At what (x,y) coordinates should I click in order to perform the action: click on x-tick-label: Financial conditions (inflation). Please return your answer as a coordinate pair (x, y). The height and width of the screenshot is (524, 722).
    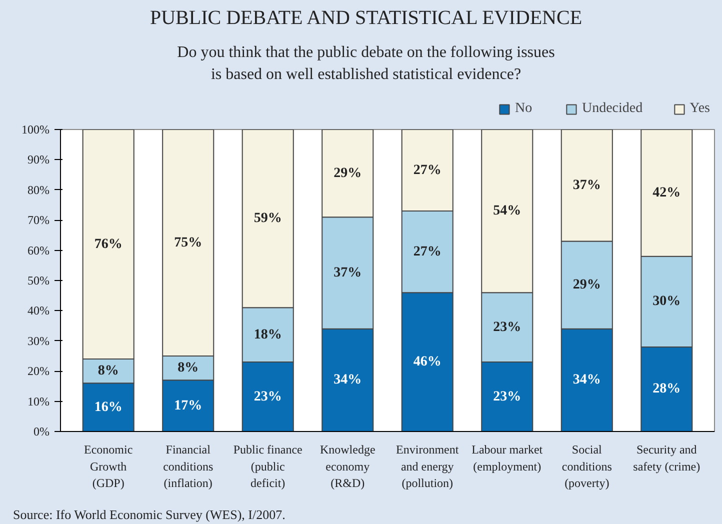
    Looking at the image, I should click on (188, 466).